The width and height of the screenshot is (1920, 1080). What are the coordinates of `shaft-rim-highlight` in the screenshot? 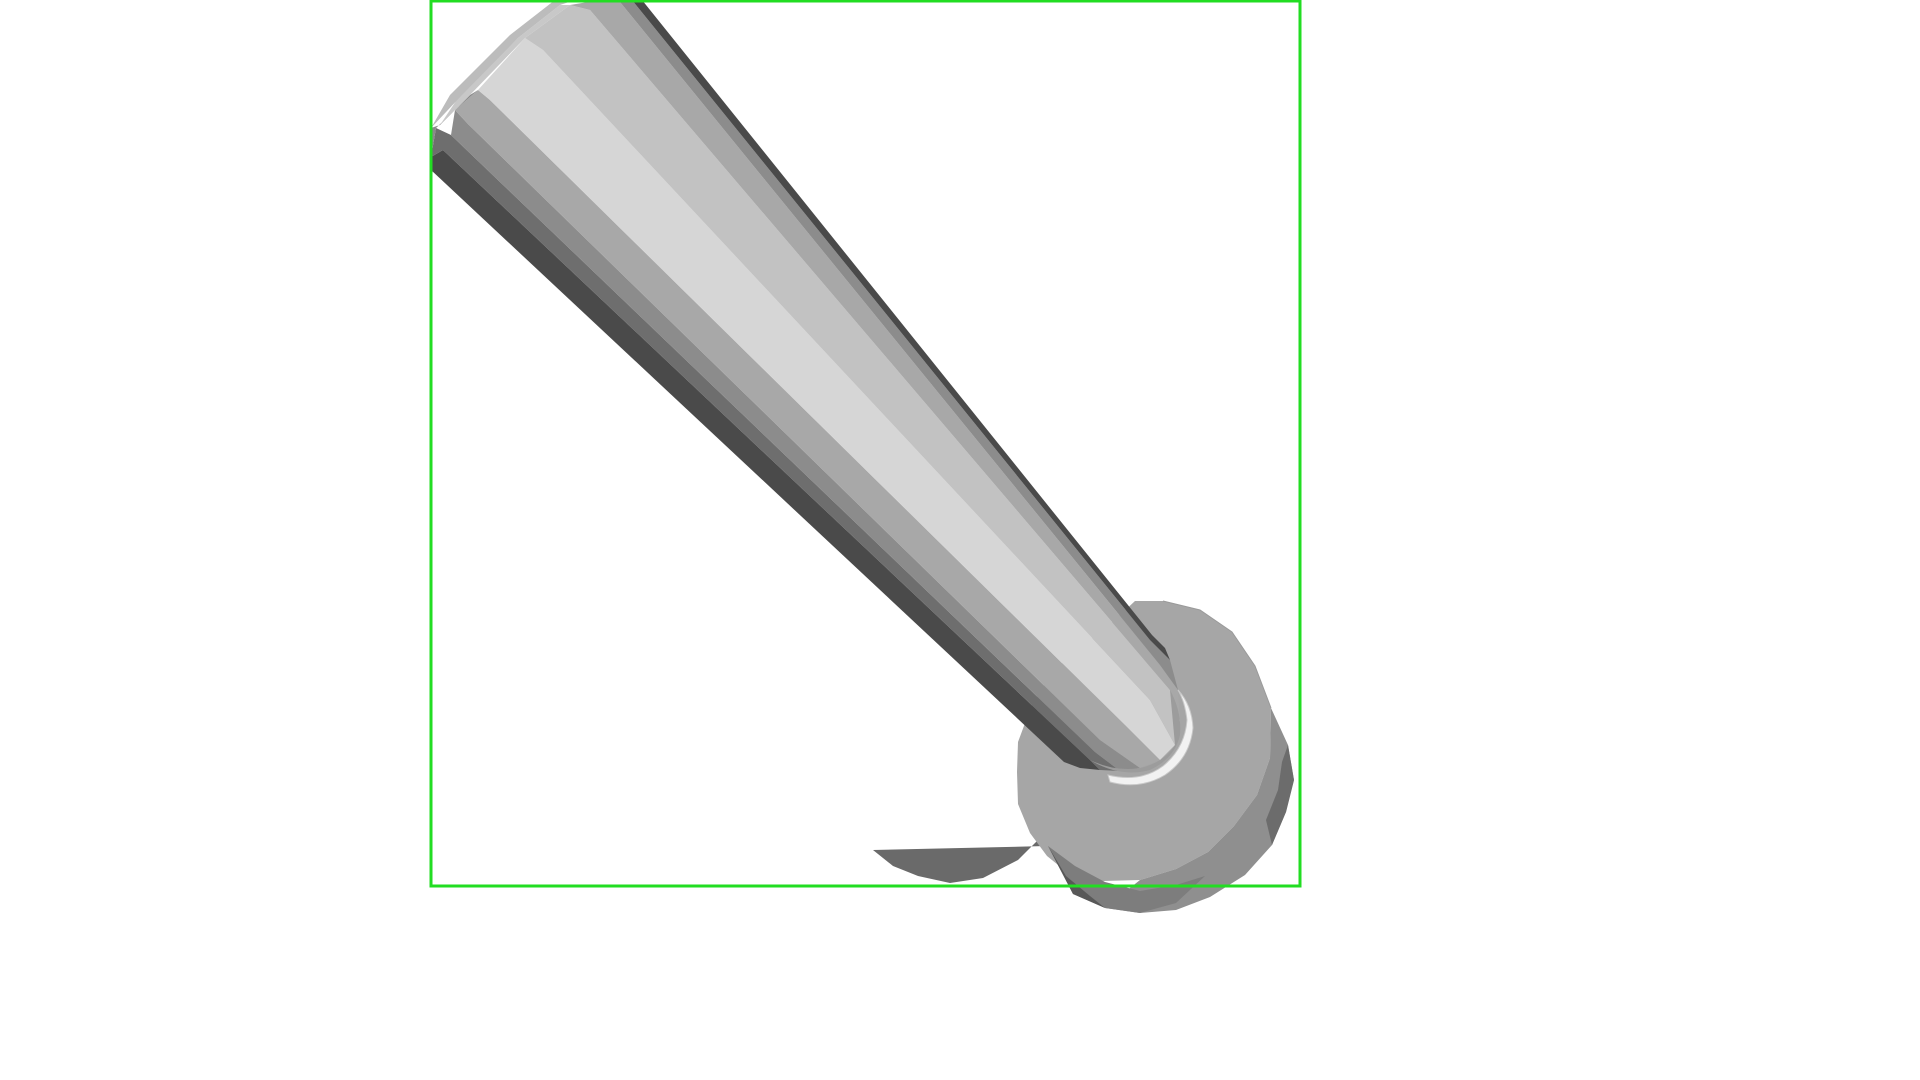 It's located at (1150, 737).